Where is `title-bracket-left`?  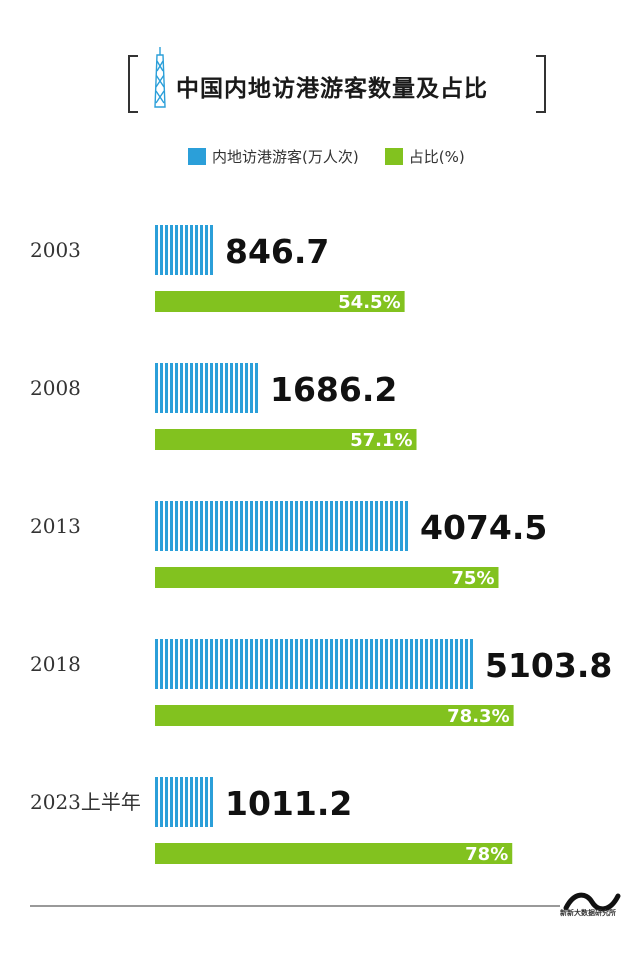 title-bracket-left is located at coordinates (133, 84).